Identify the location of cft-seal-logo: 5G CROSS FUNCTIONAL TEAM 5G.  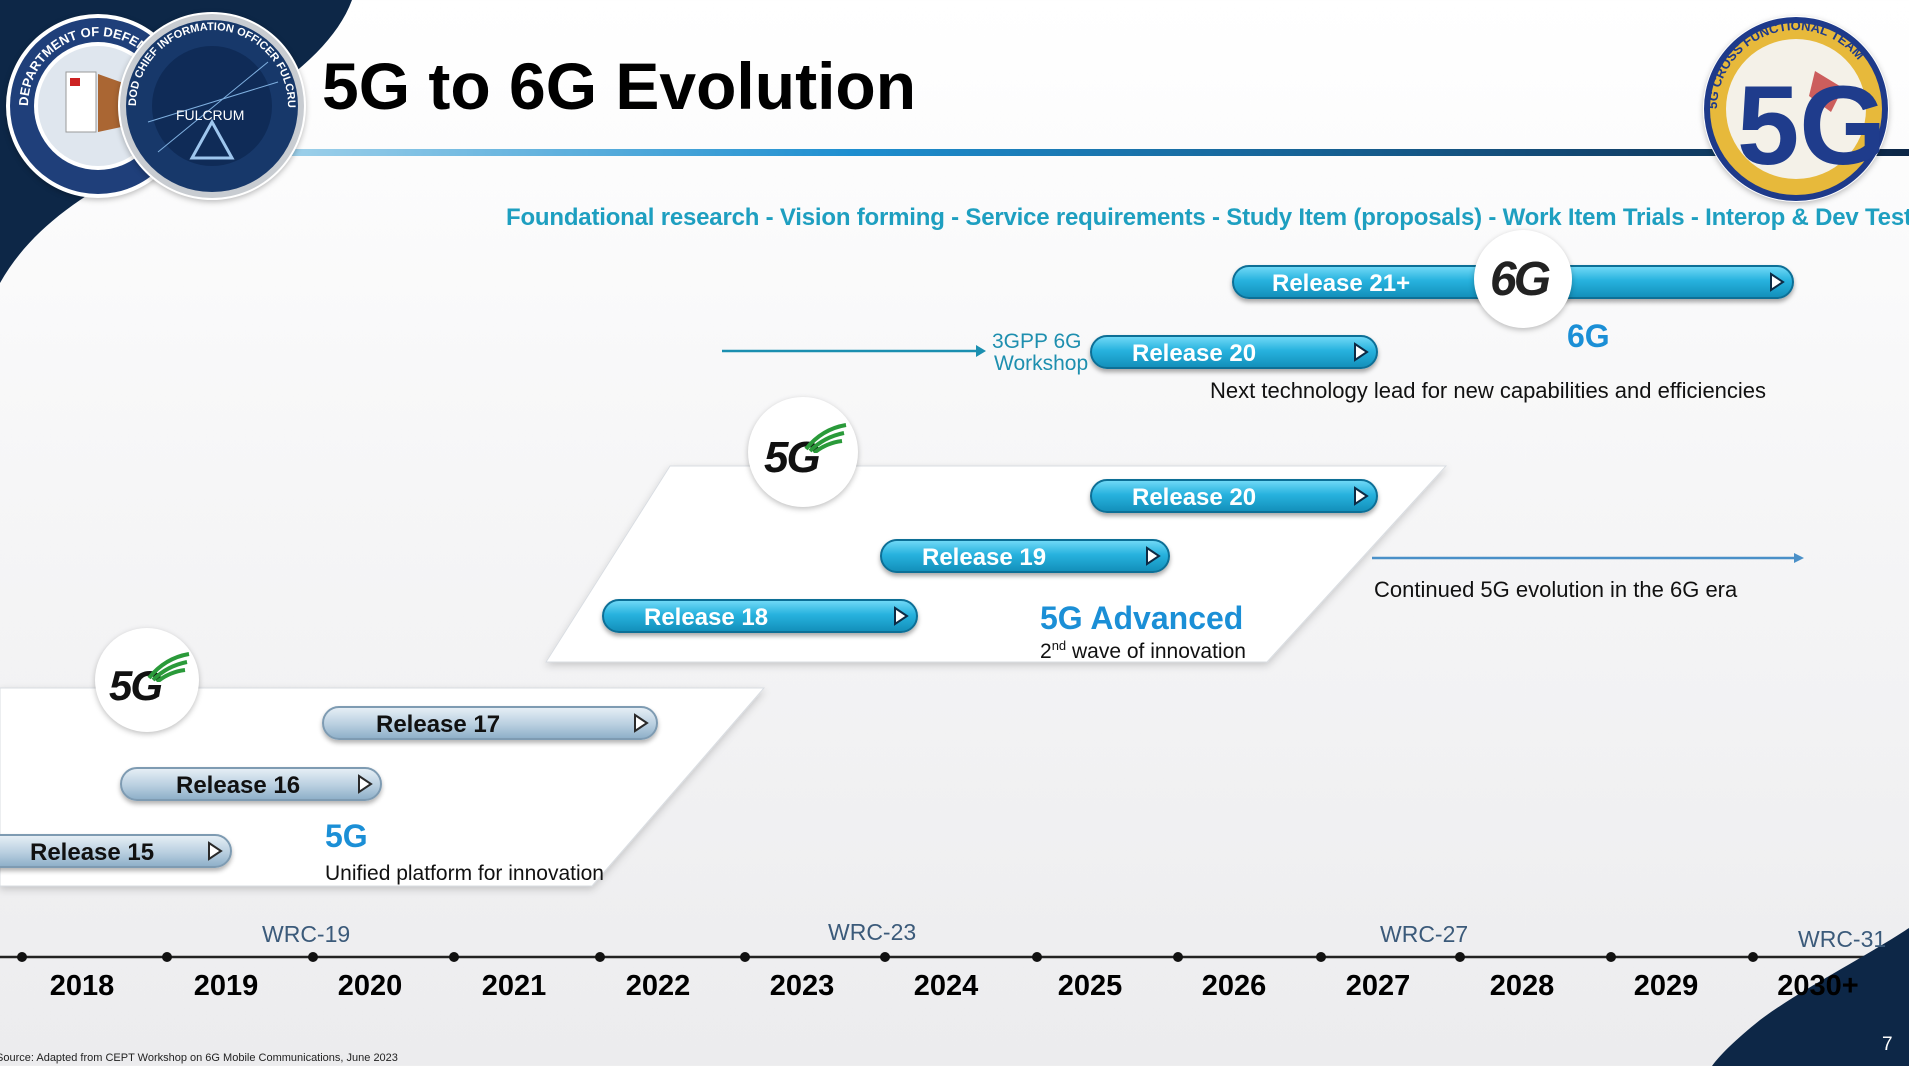
(1796, 109).